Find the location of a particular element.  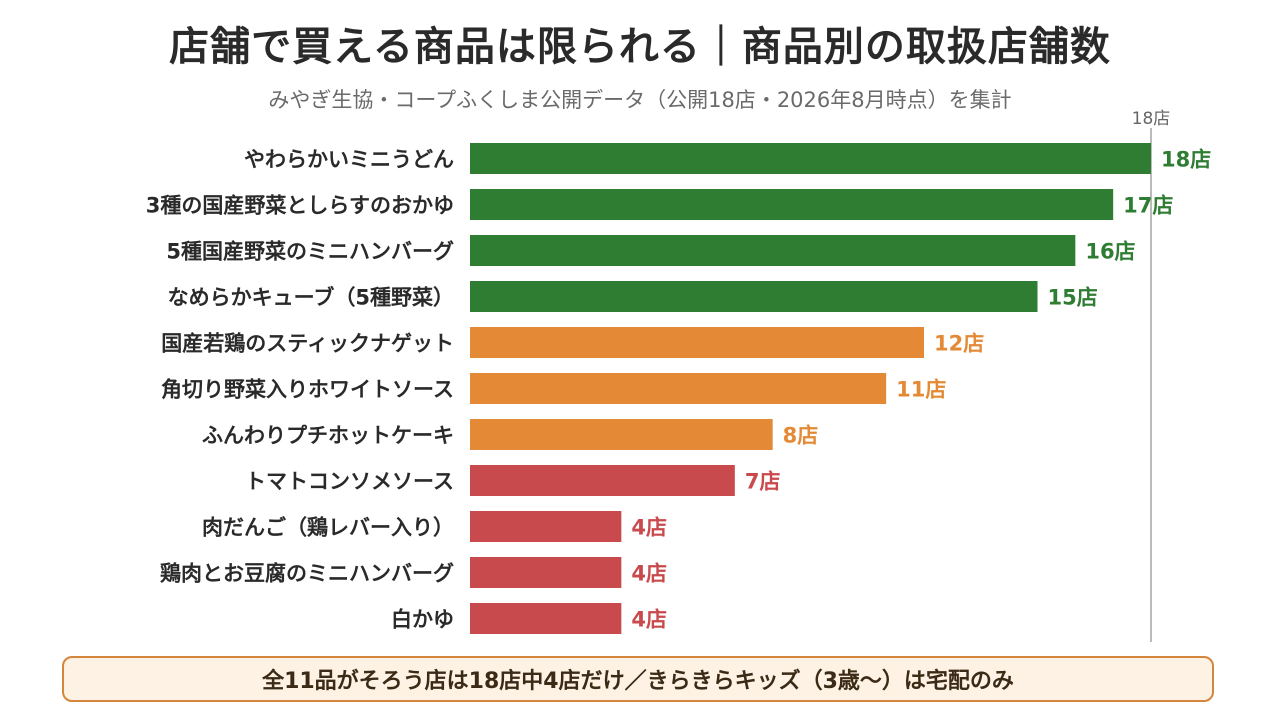

category-label: 3種の国産野菜としらすのおかゆ is located at coordinates (300, 206).